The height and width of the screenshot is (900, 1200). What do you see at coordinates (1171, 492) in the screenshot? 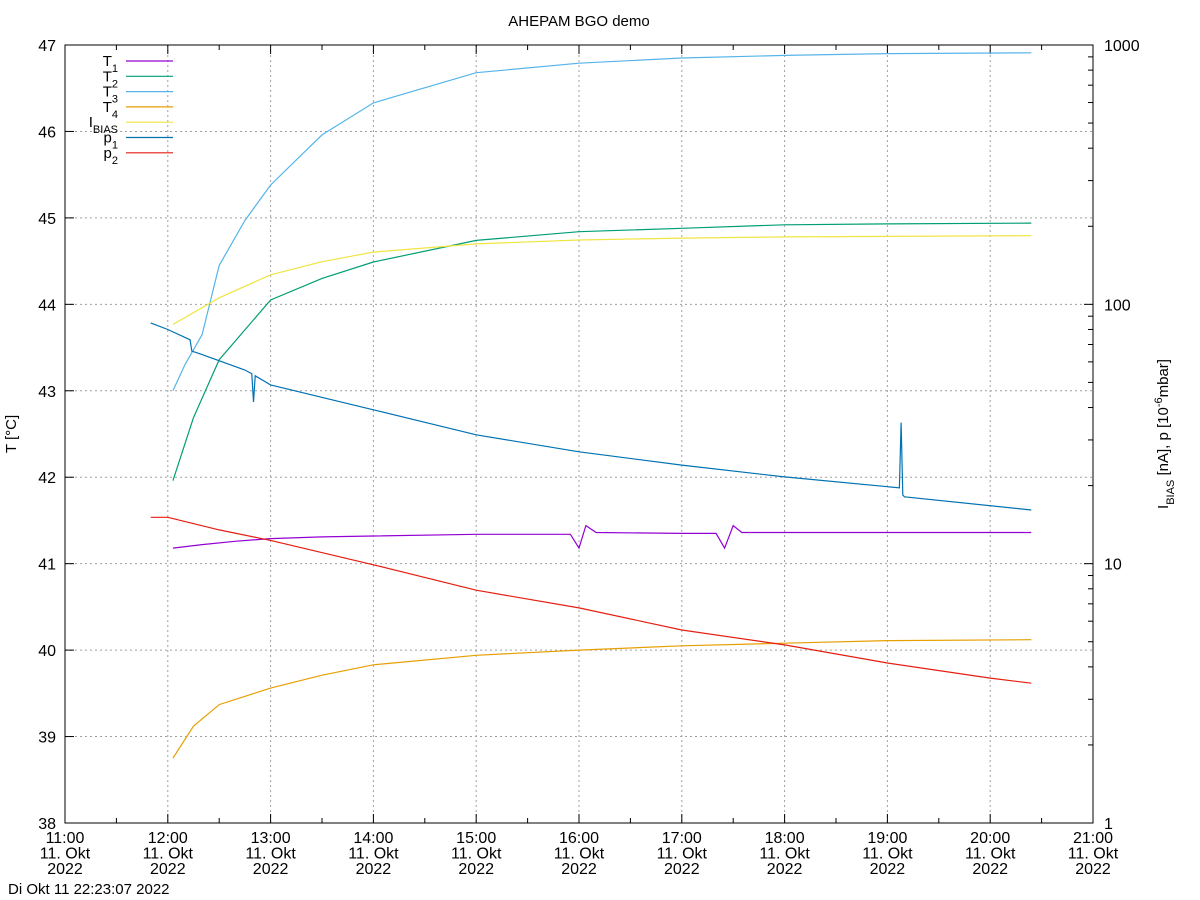
I see `y2-label-part: BIAS` at bounding box center [1171, 492].